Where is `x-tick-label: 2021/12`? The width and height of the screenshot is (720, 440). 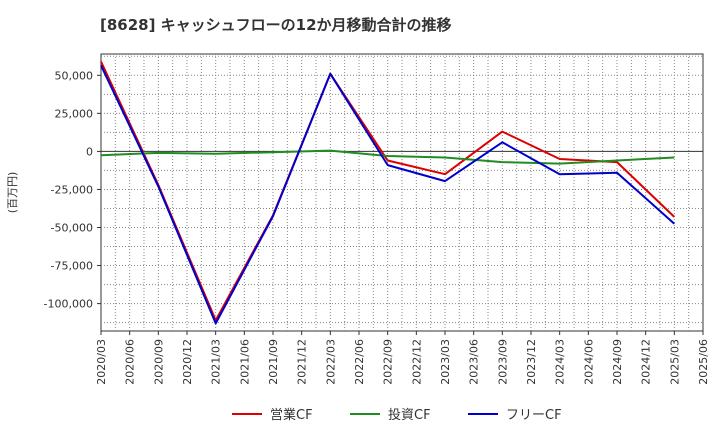
x-tick-label: 2021/12 is located at coordinates (302, 362).